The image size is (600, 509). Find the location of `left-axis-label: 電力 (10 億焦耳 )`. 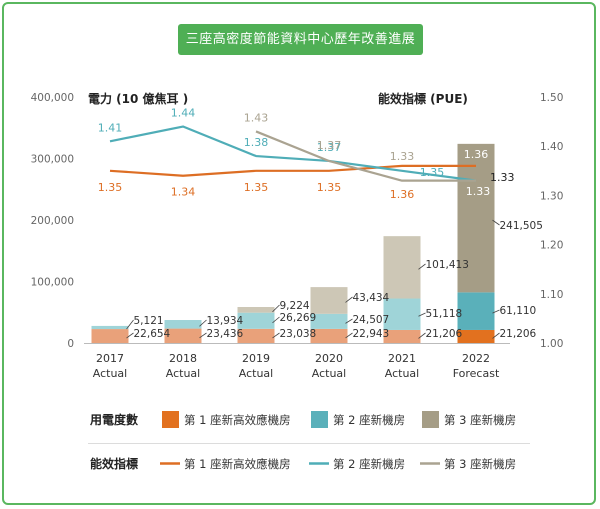

left-axis-label: 電力 (10 億焦耳 ) is located at coordinates (138, 98).